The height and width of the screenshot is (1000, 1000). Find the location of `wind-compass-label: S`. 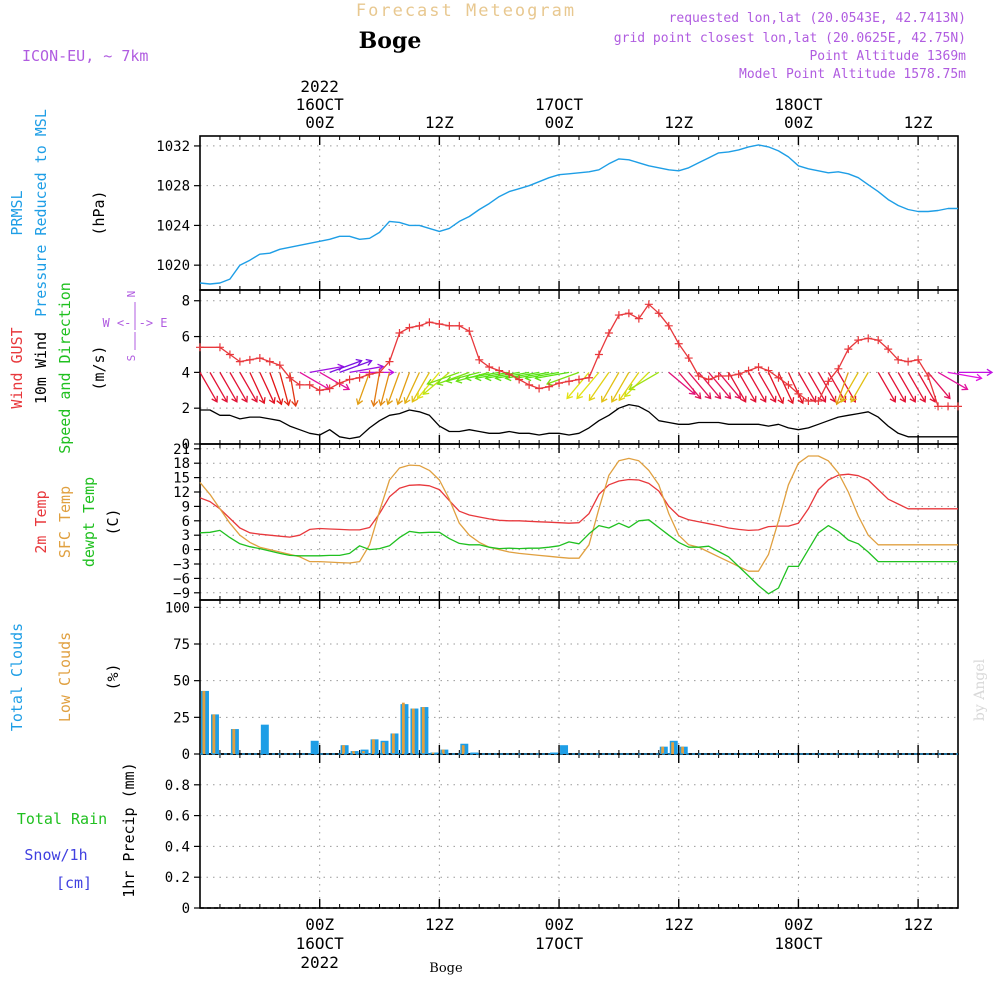

wind-compass-label: S is located at coordinates (131, 358).